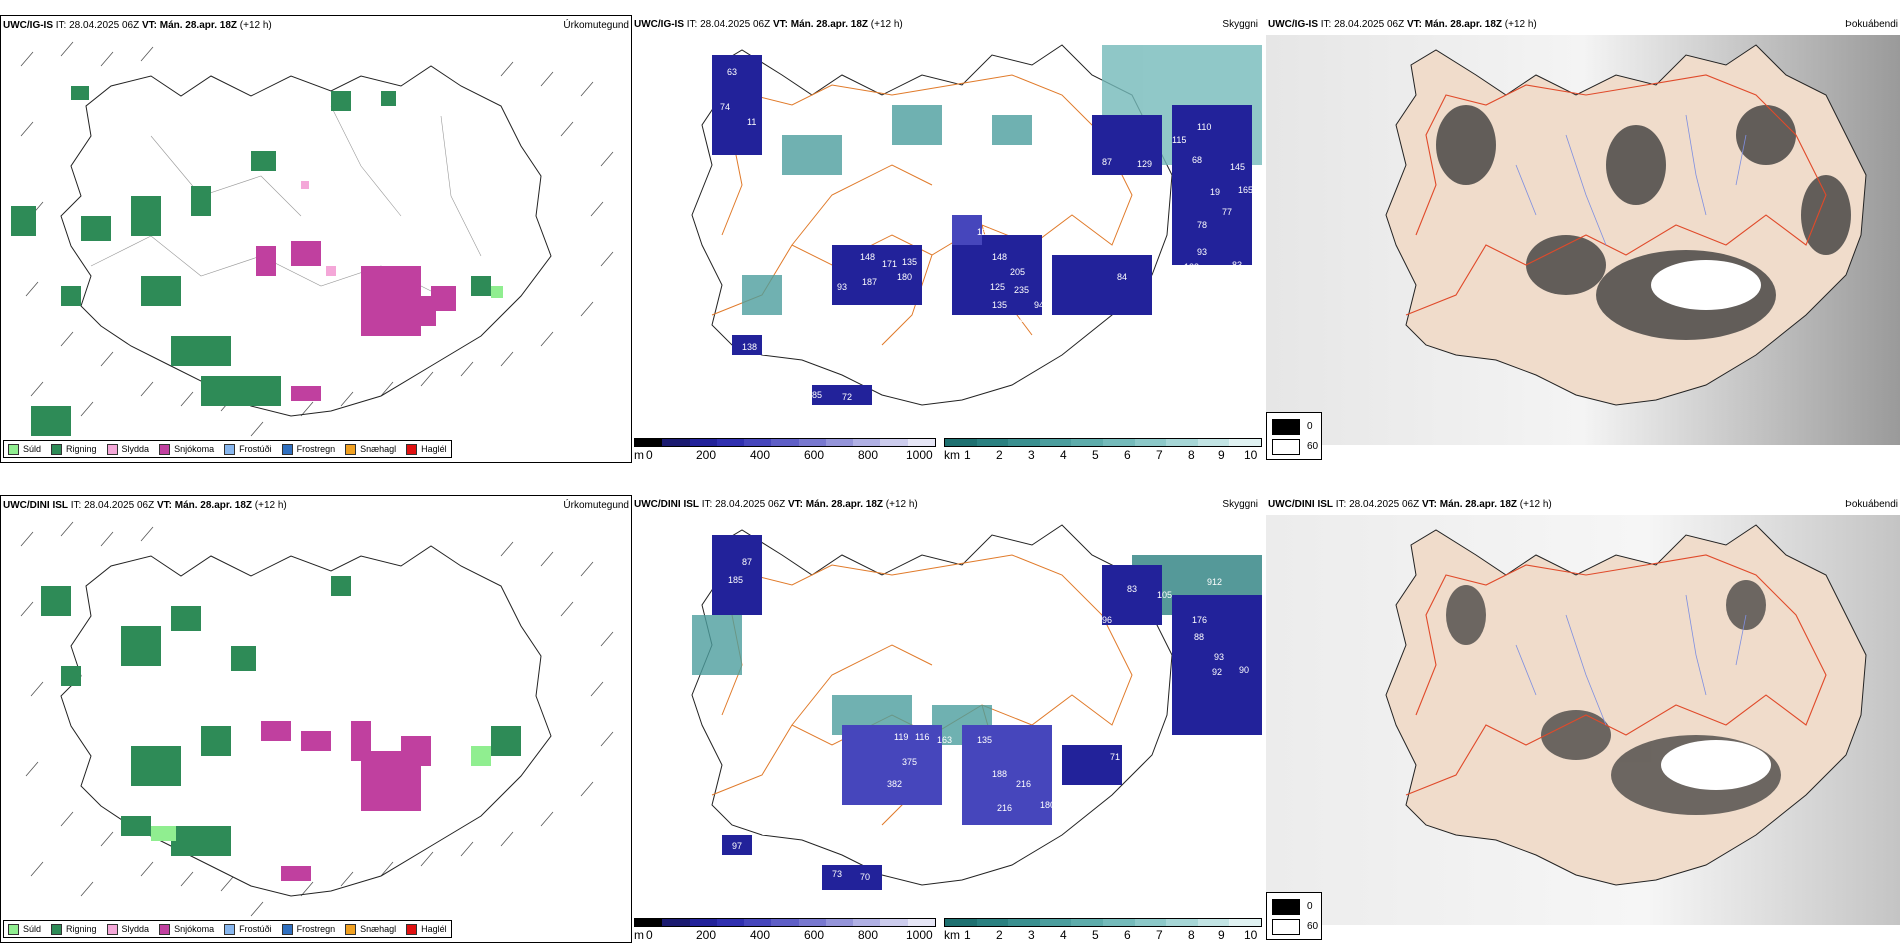  Describe the element at coordinates (919, 455) in the screenshot. I see `cloud-base-tick: 1000` at that location.